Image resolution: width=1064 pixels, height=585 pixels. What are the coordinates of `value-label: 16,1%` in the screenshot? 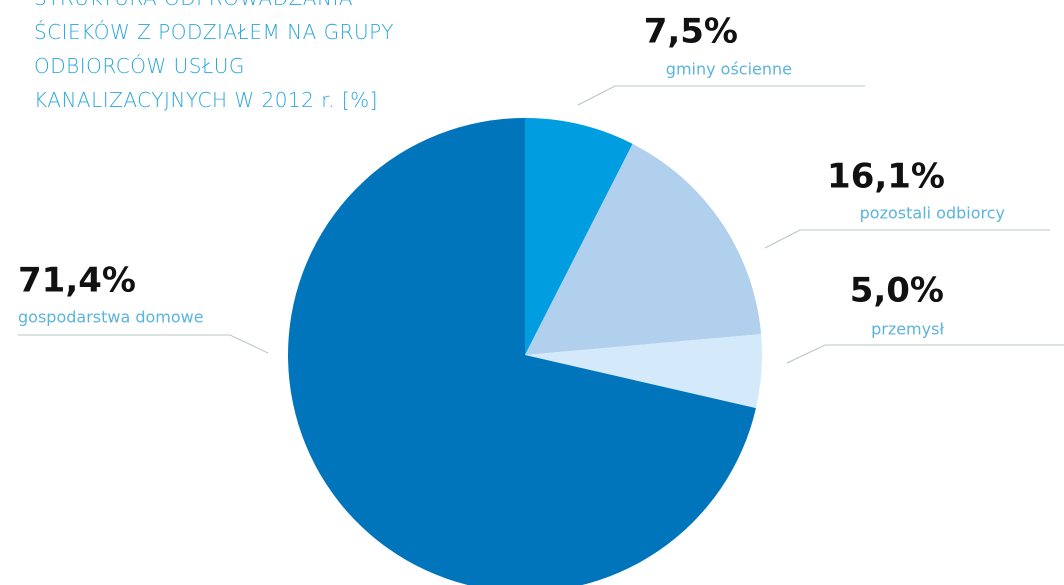 It's located at (886, 177).